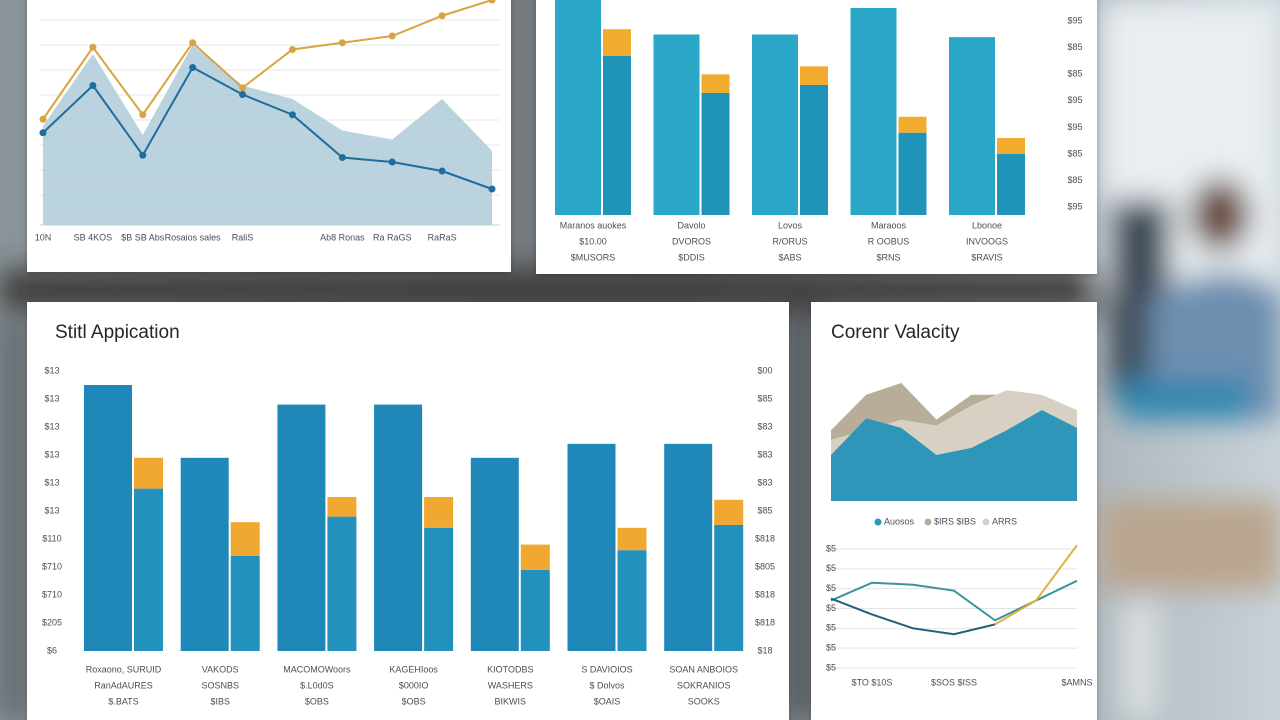 The width and height of the screenshot is (1280, 720). What do you see at coordinates (607, 685) in the screenshot?
I see `x-tick-label: $ Dolvos` at bounding box center [607, 685].